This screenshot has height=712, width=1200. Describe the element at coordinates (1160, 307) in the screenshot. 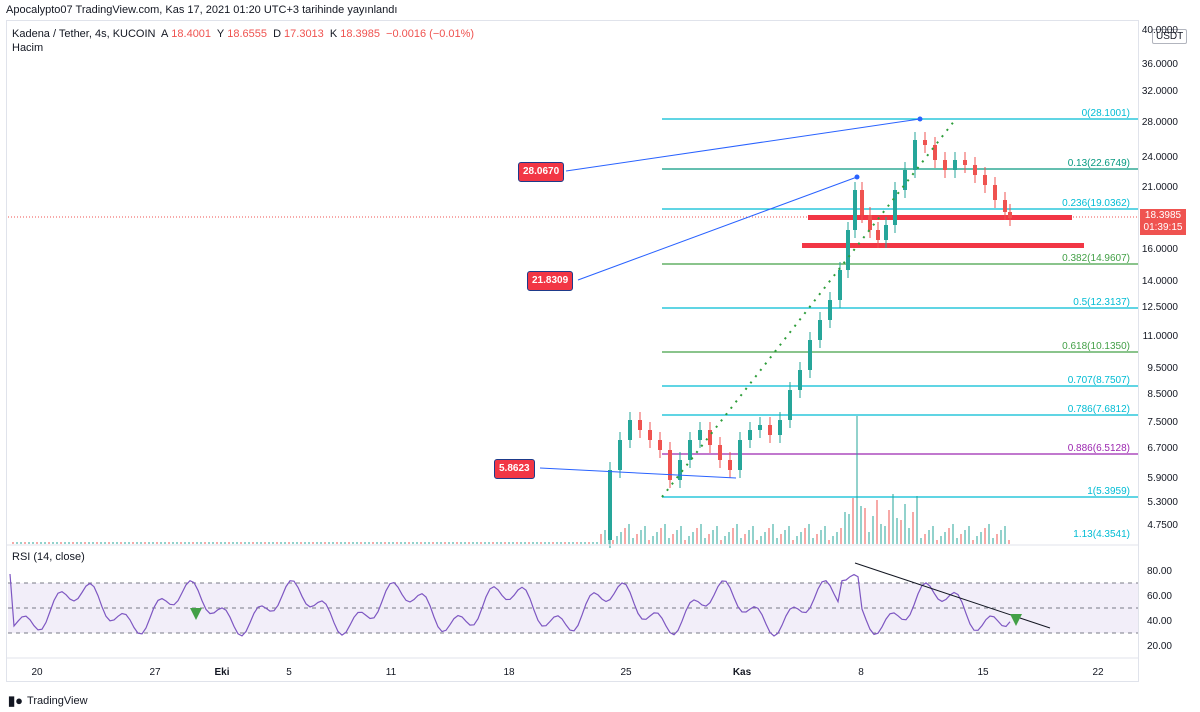

I see `price-axis-label: 12.5000` at that location.